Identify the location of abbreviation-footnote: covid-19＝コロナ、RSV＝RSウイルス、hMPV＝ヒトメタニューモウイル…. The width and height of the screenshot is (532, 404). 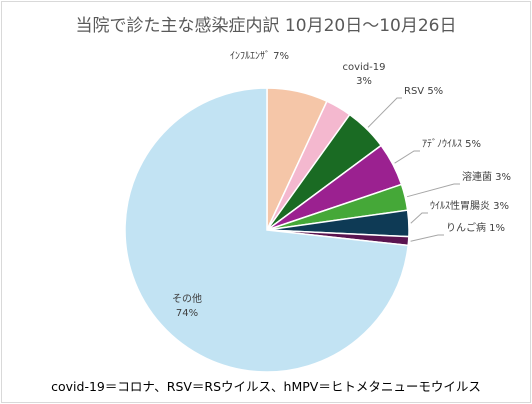
(266, 386).